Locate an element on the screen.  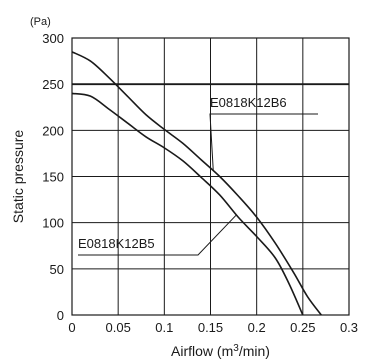
x-tick-label: 0.15 is located at coordinates (210, 327).